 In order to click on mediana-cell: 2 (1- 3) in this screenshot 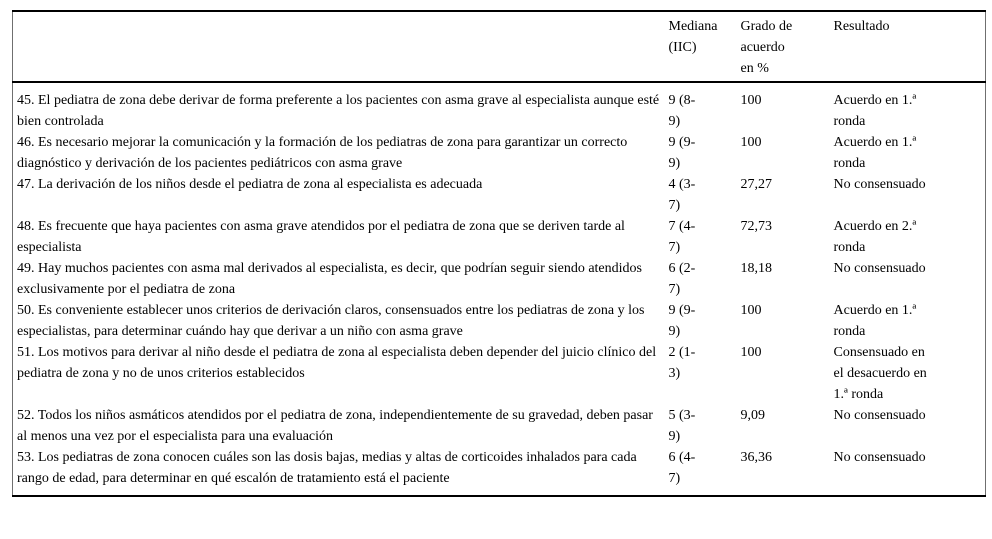, I will do `click(682, 363)`.